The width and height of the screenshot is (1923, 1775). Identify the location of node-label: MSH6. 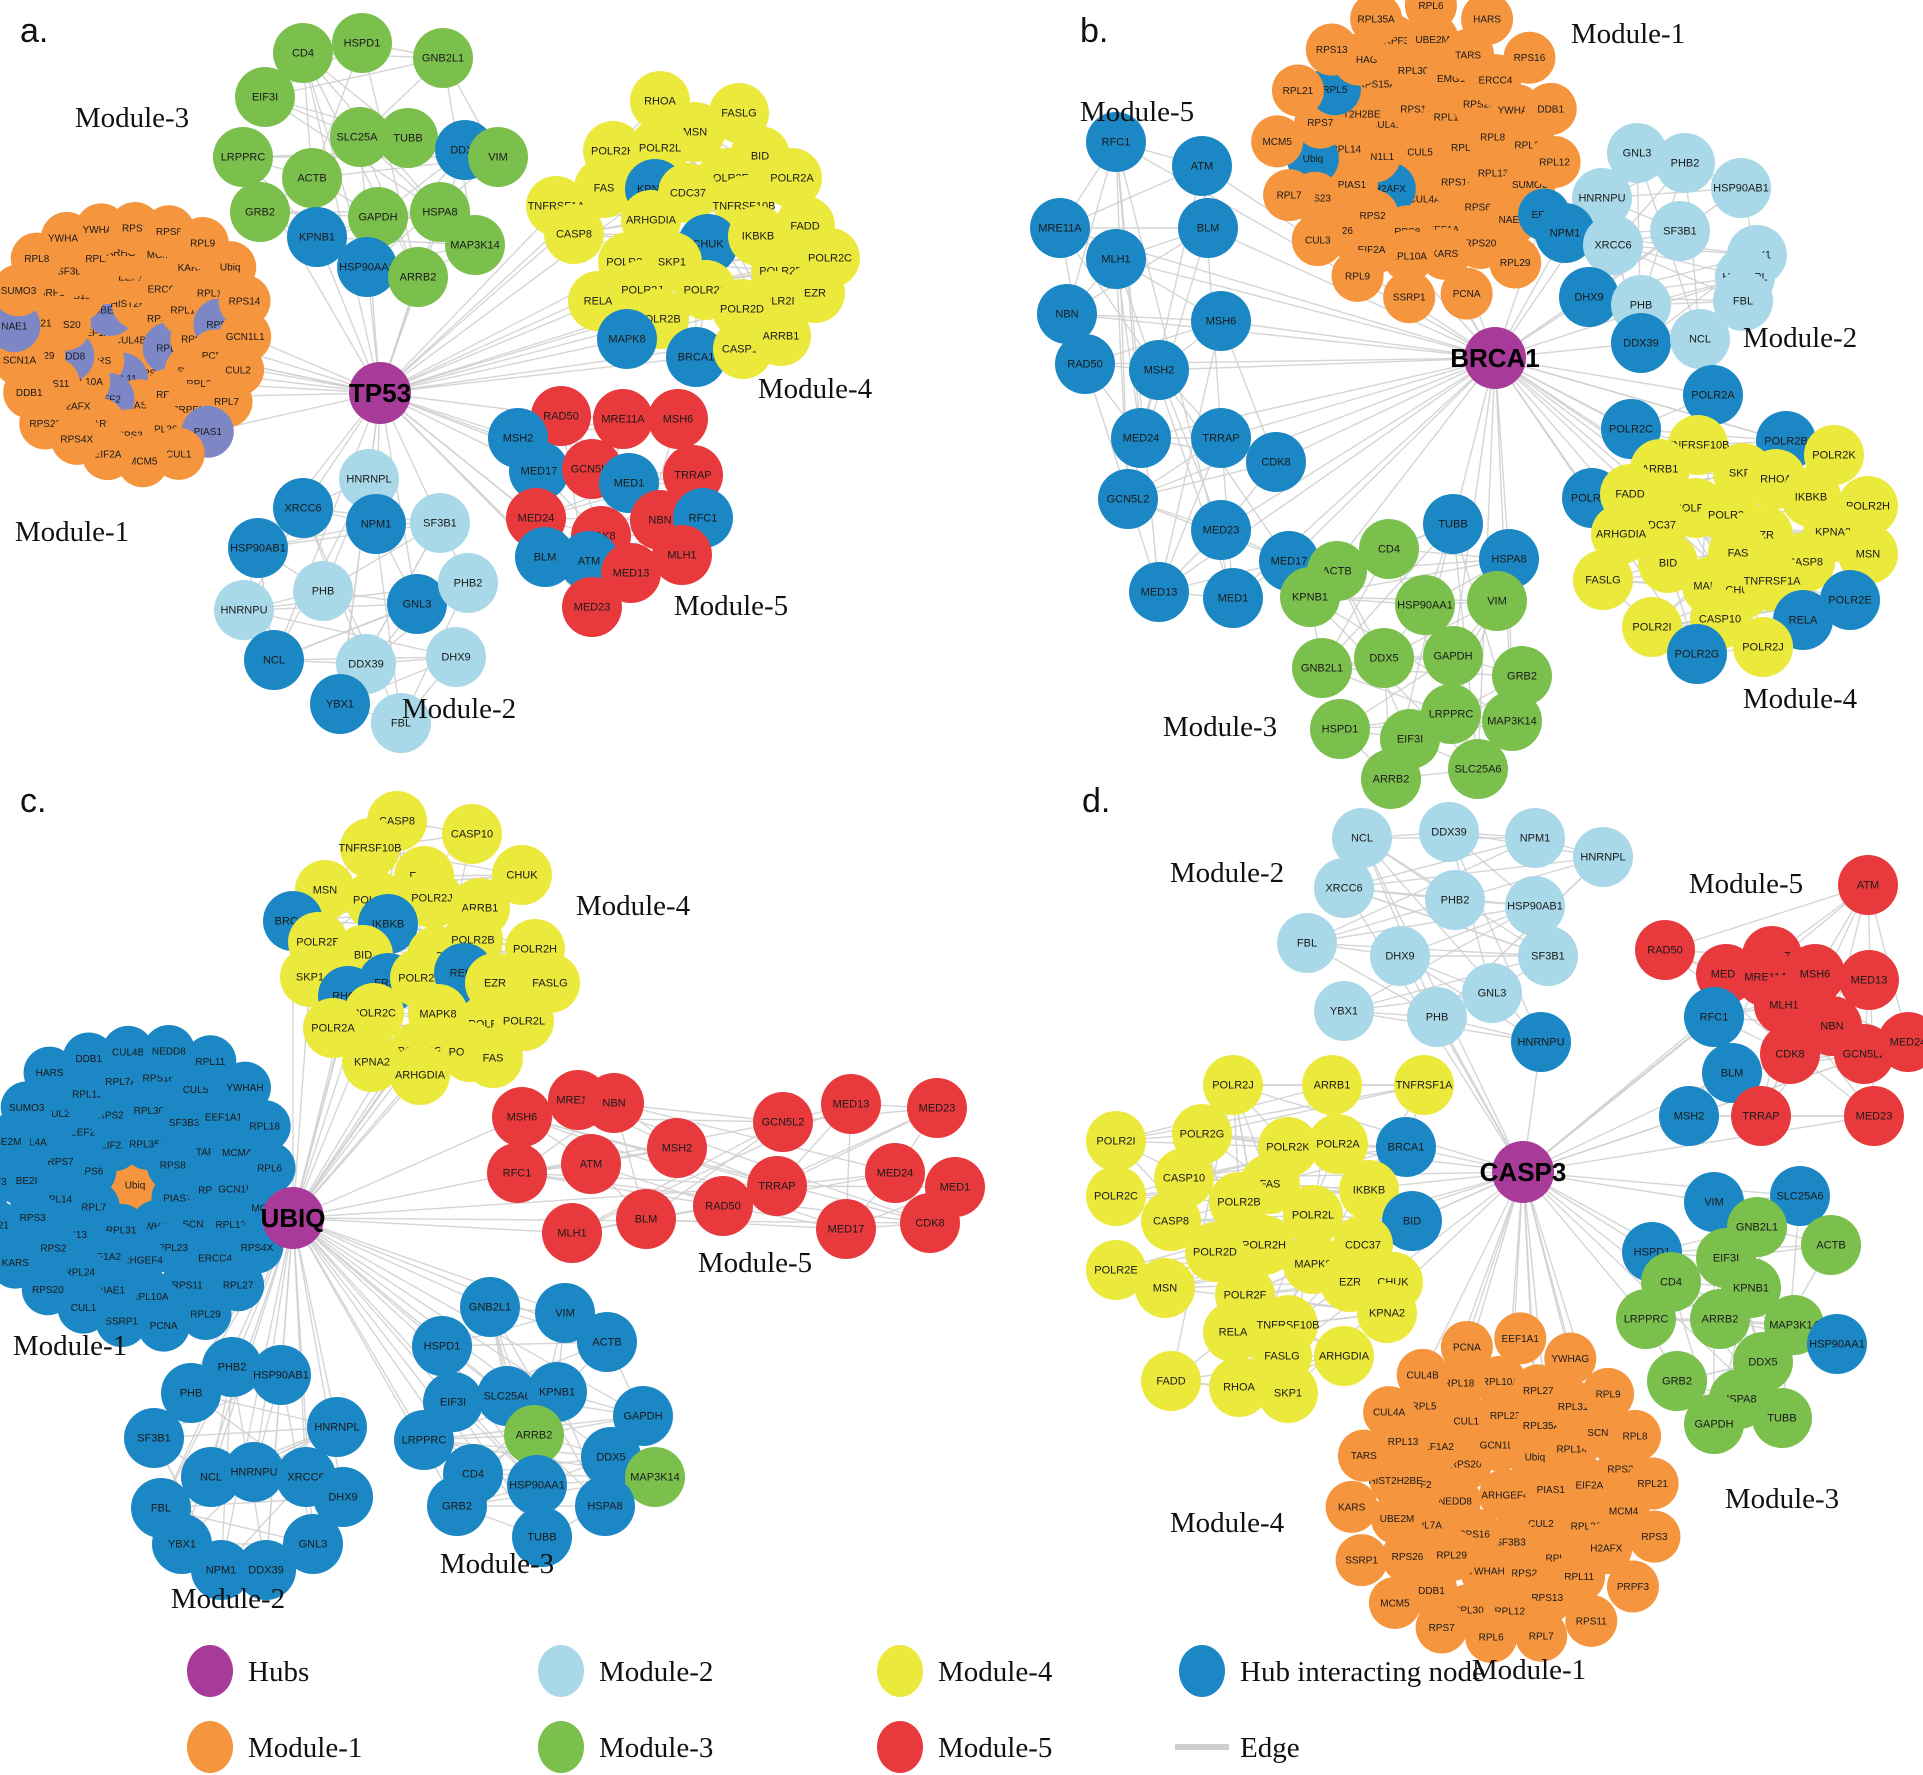
(678, 420).